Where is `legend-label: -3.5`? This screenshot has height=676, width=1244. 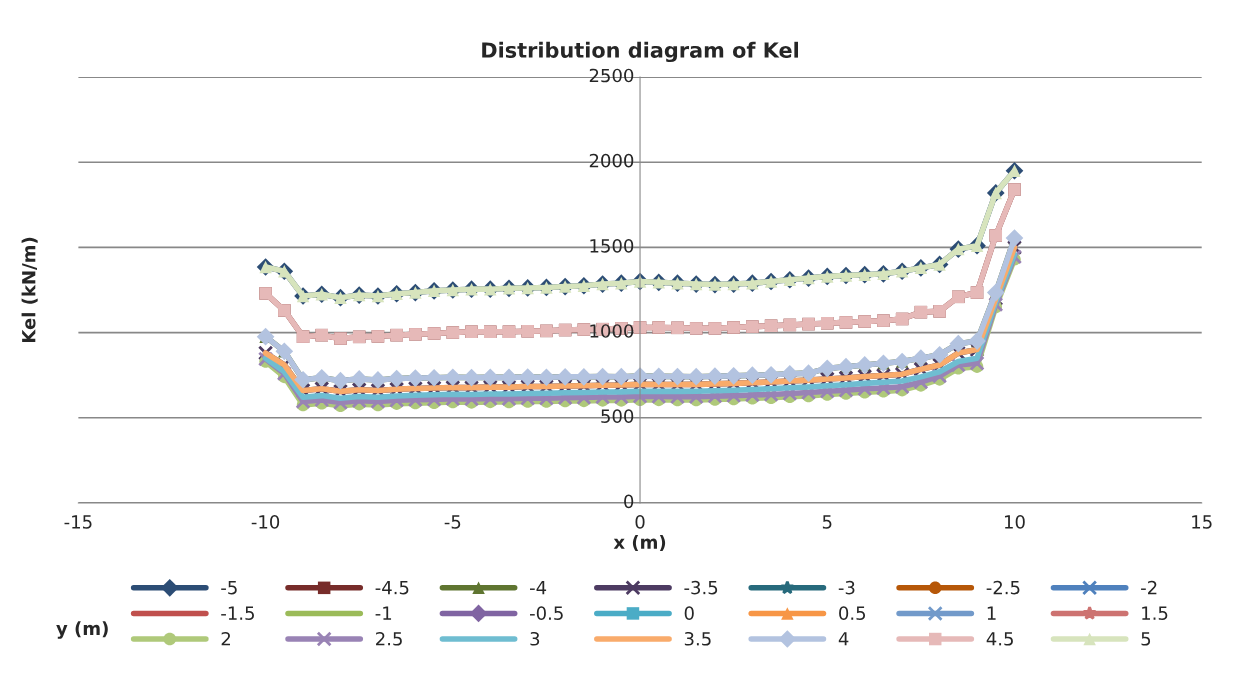
legend-label: -3.5 is located at coordinates (701, 587).